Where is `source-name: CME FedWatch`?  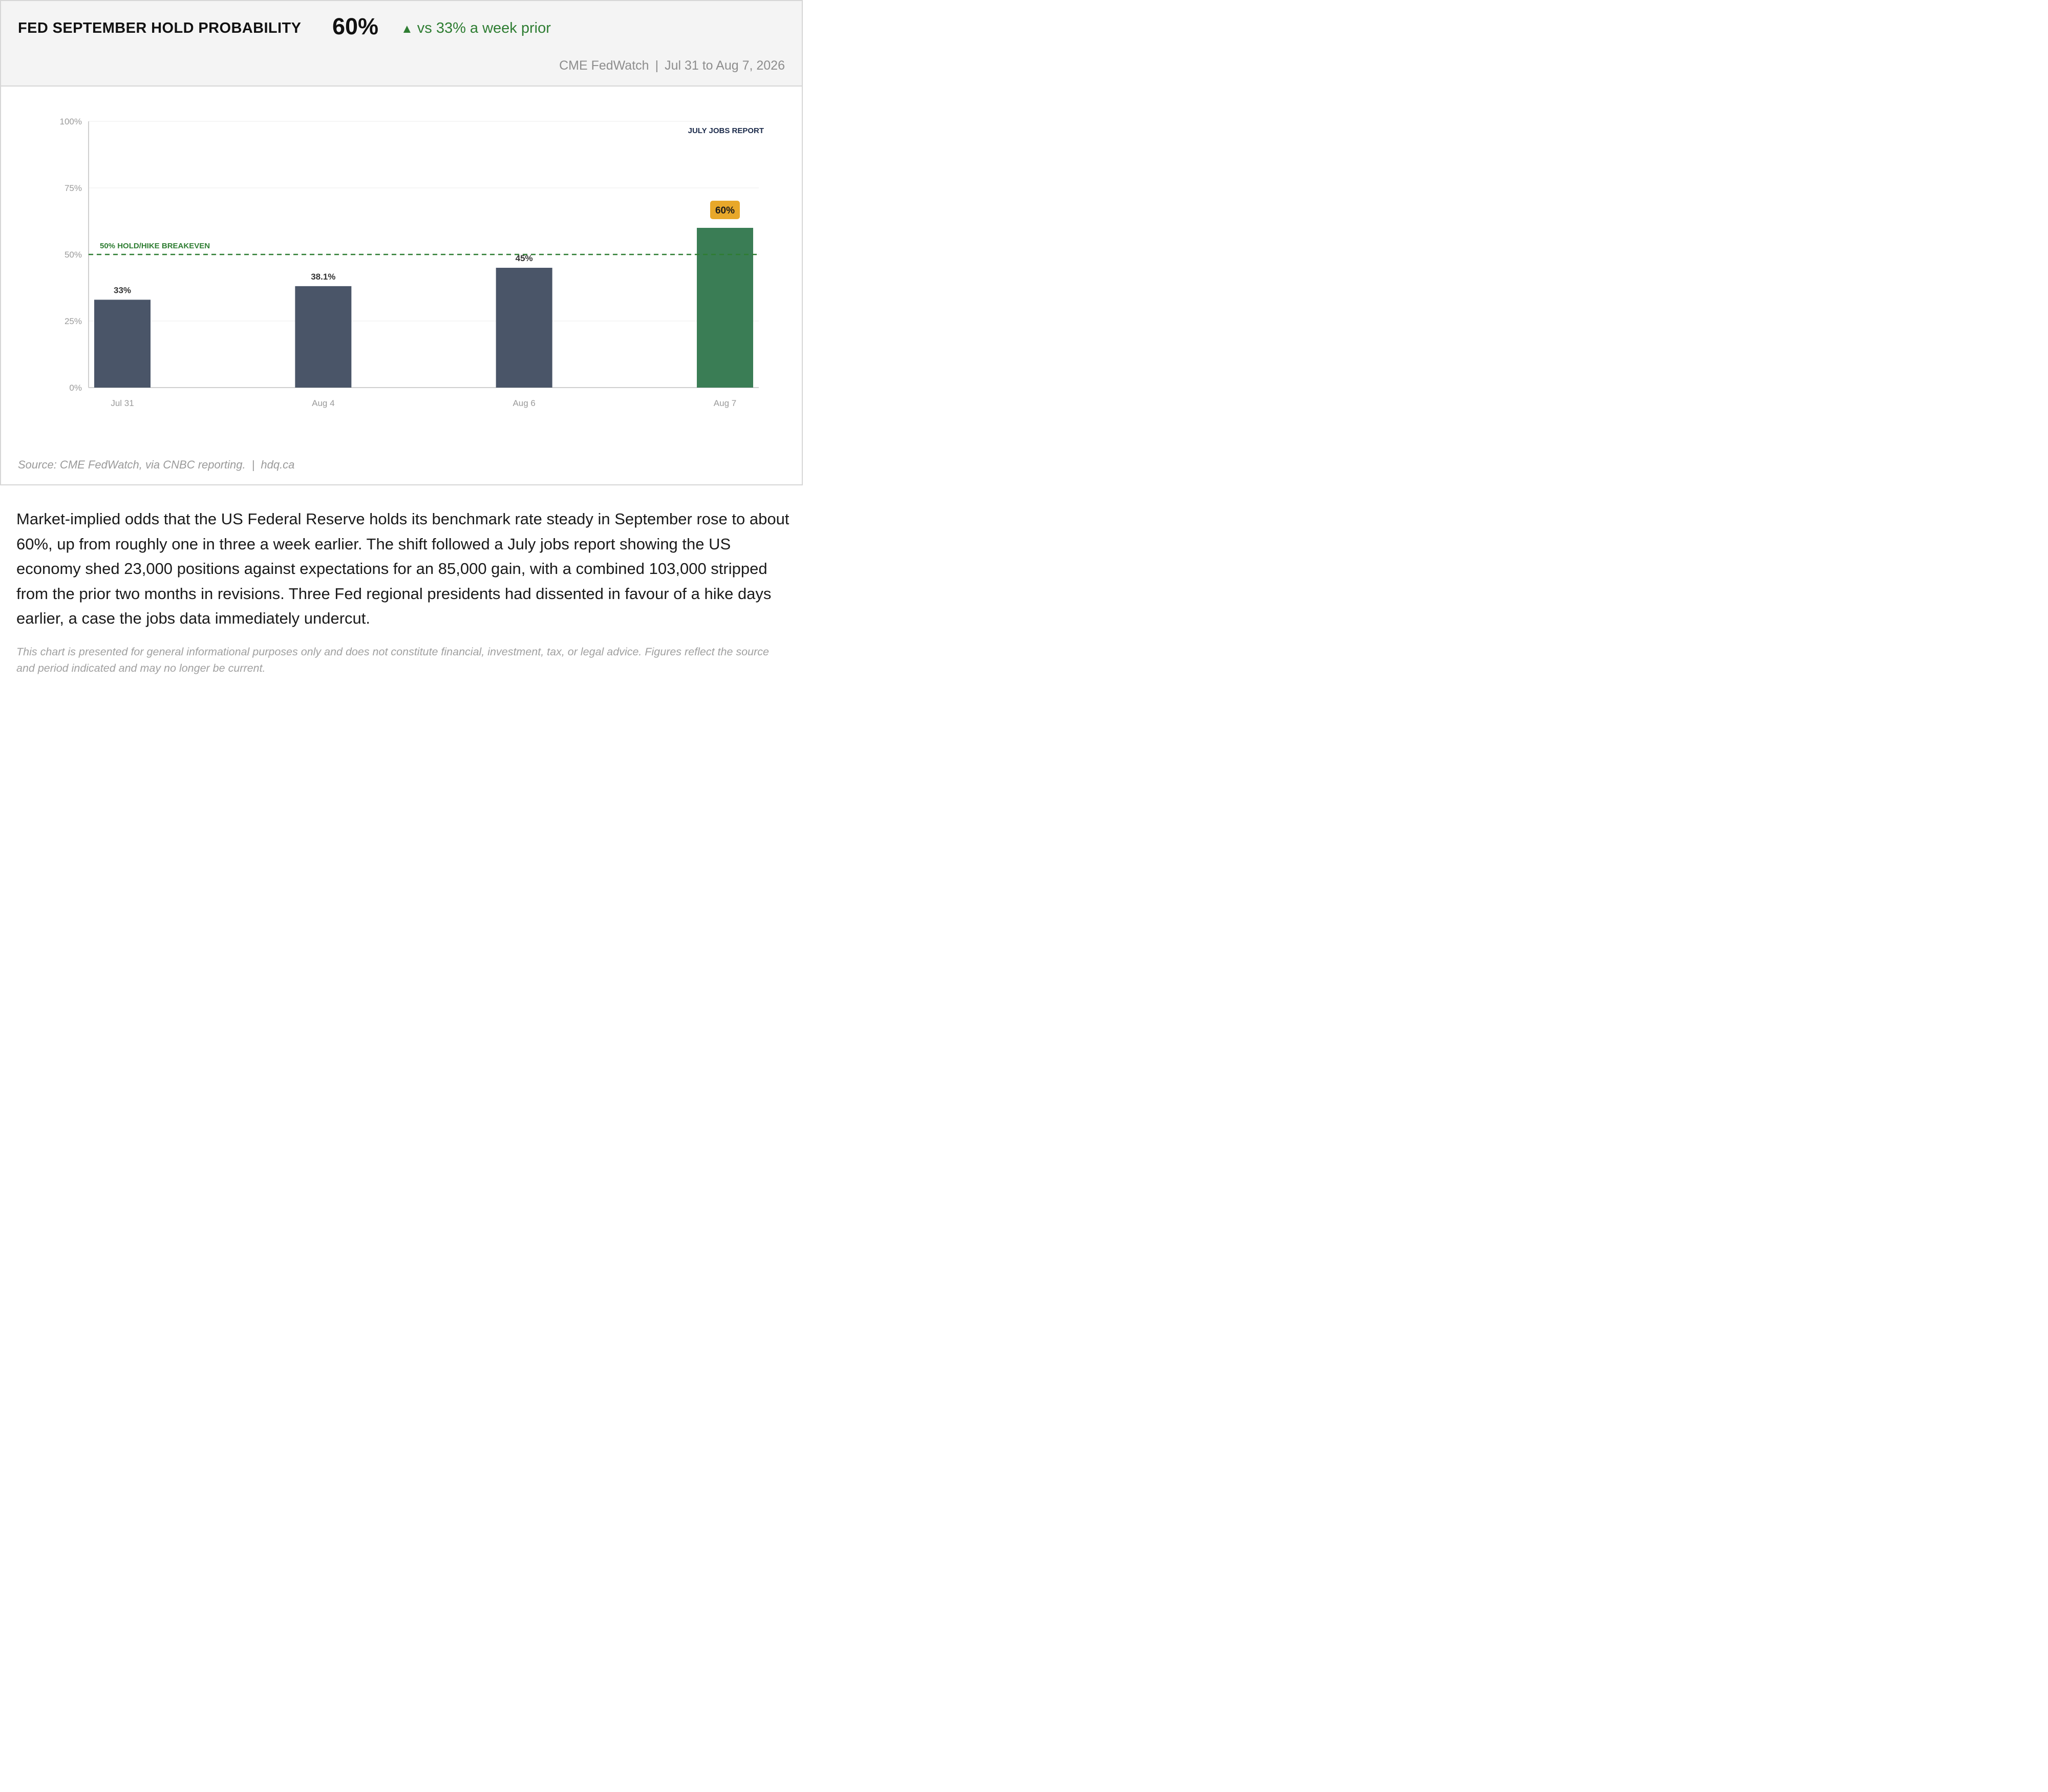
source-name: CME FedWatch is located at coordinates (604, 65).